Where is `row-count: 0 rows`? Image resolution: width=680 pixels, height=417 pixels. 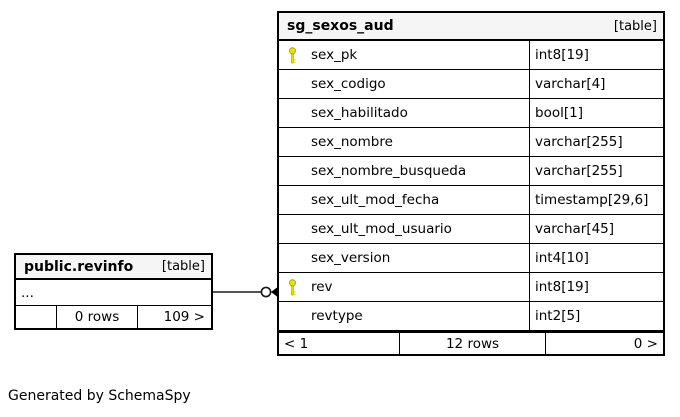 row-count: 0 rows is located at coordinates (97, 317).